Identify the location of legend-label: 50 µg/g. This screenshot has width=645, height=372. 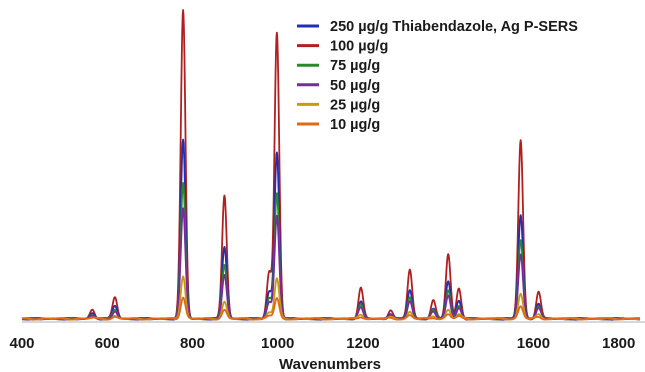
(355, 86).